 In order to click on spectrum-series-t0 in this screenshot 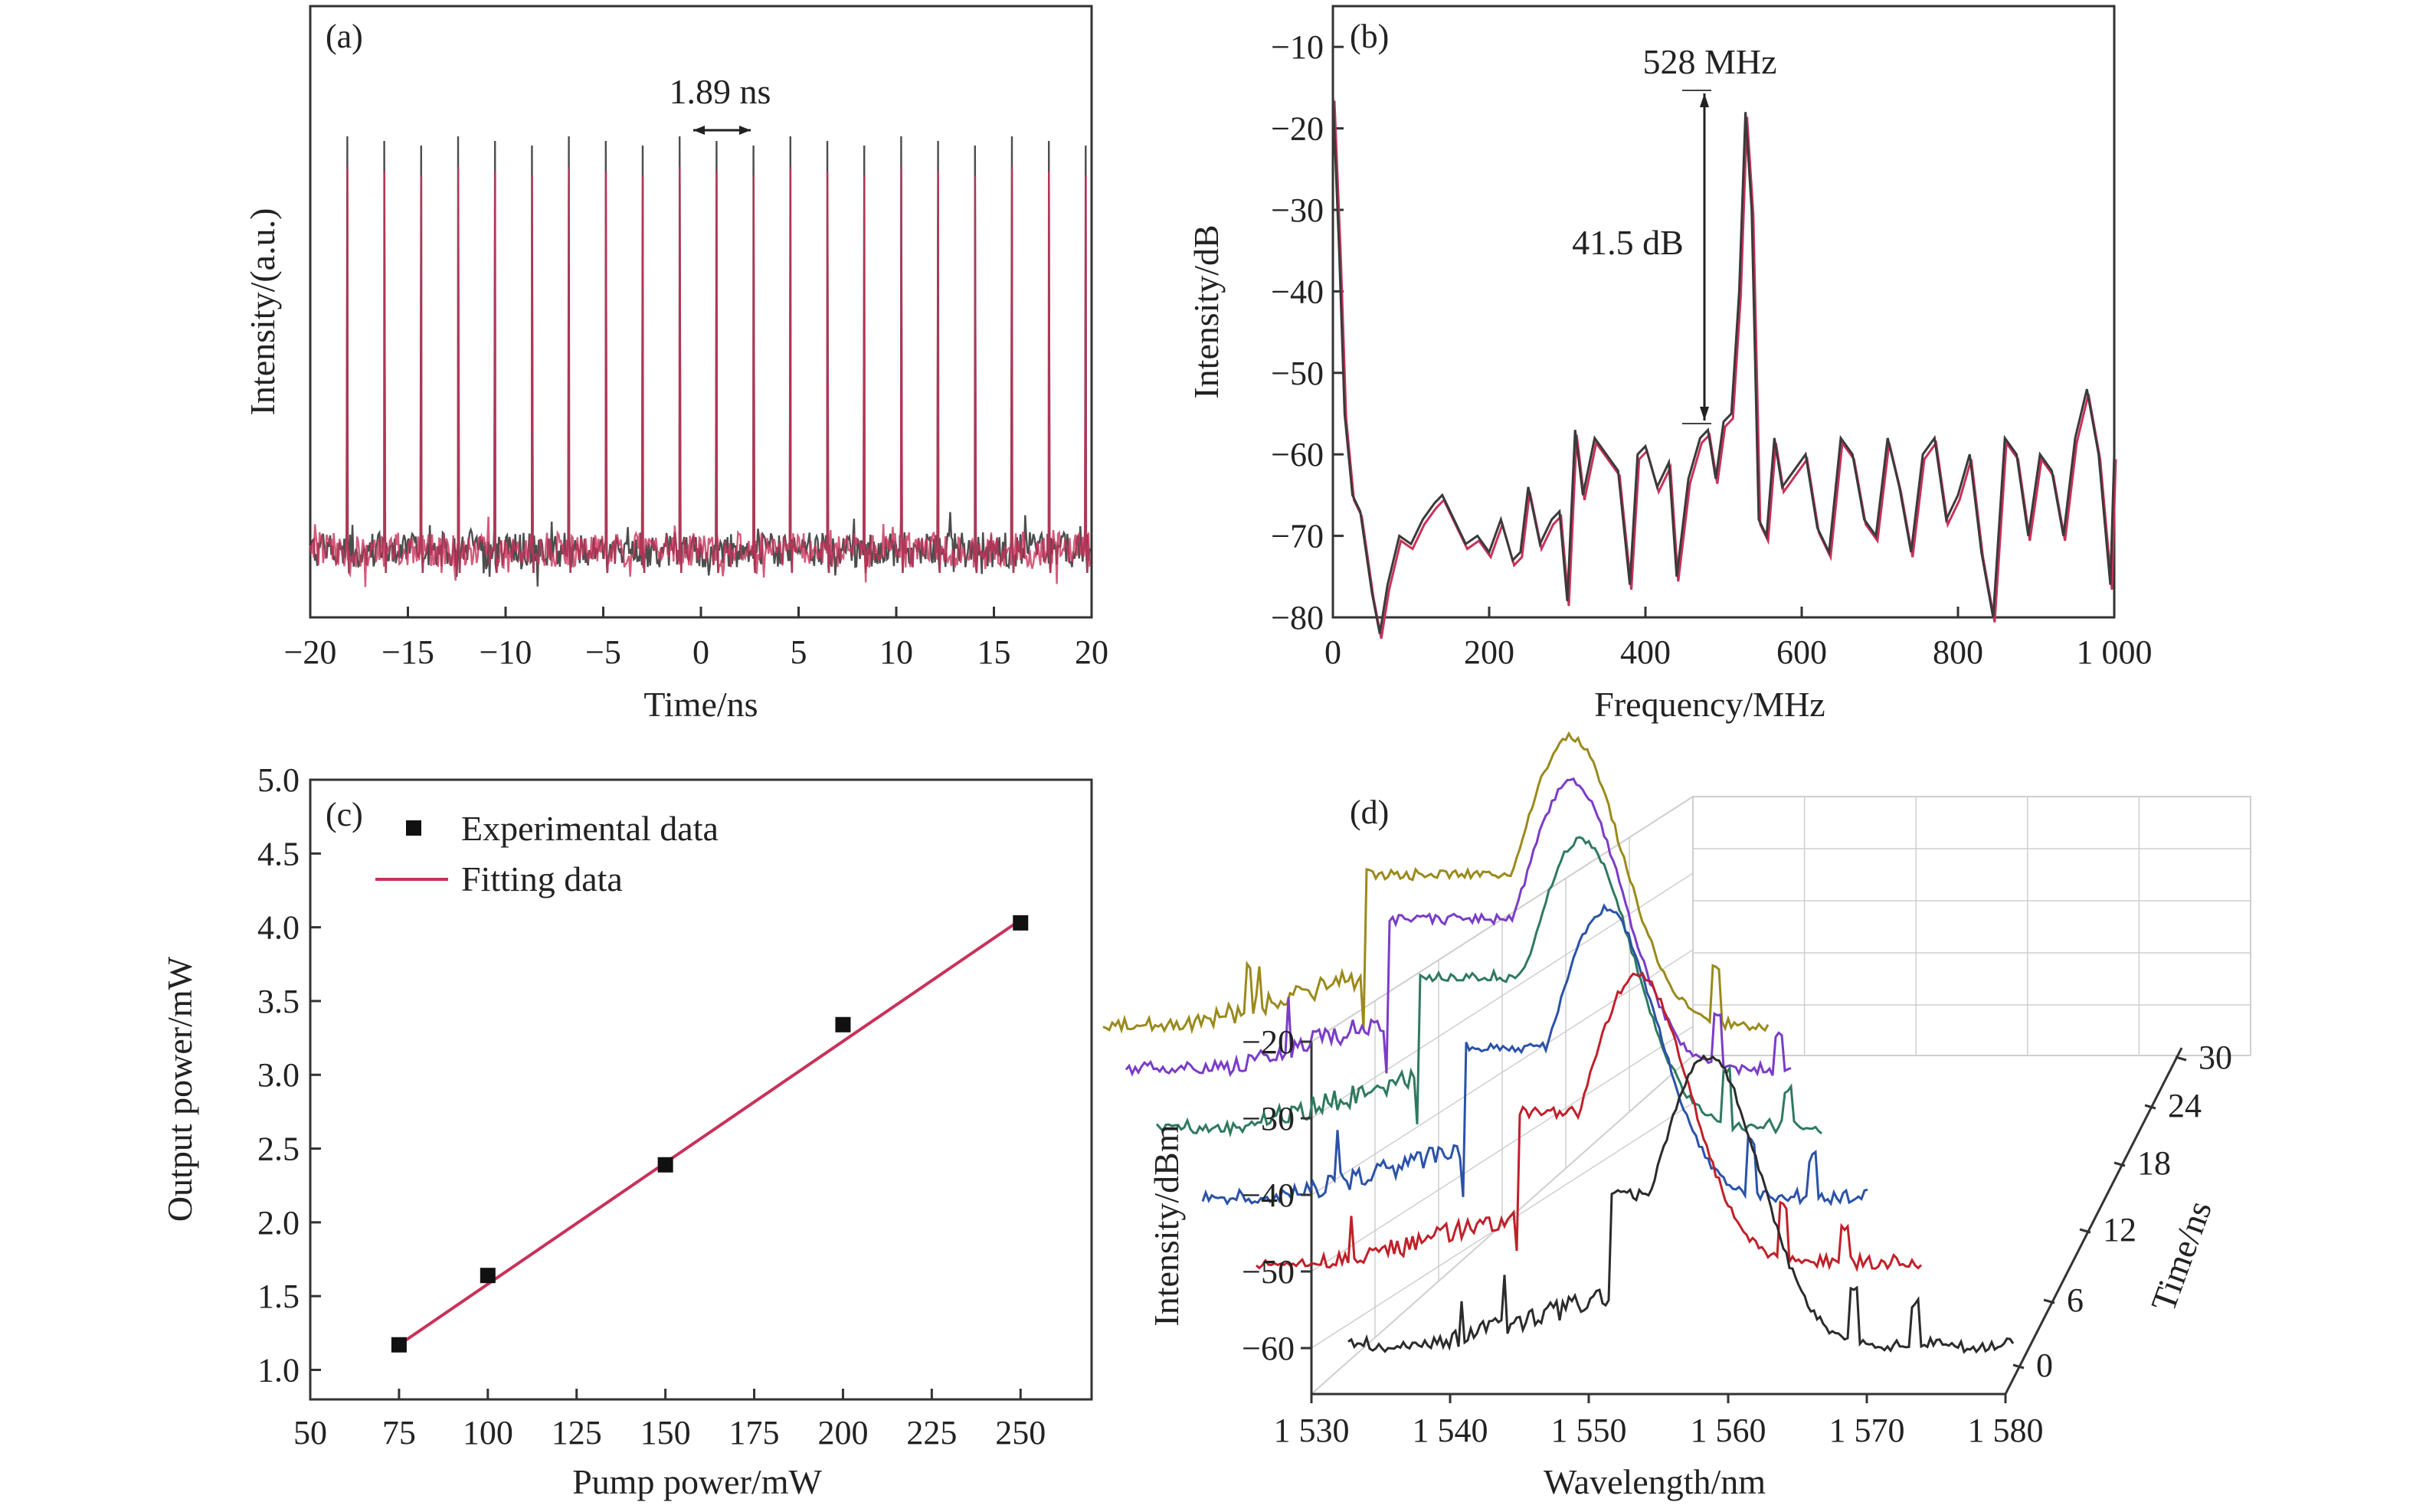, I will do `click(1681, 1204)`.